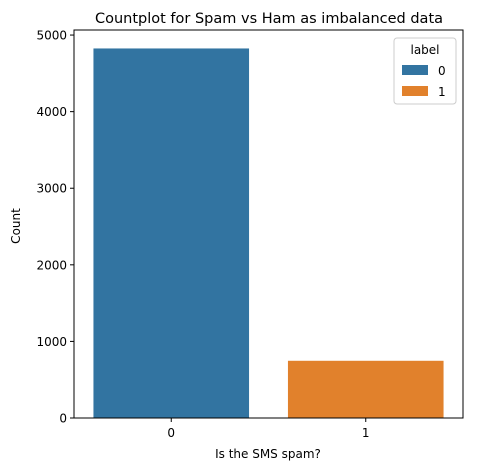 The height and width of the screenshot is (470, 477). What do you see at coordinates (51, 189) in the screenshot?
I see `y-tick-label: 3000` at bounding box center [51, 189].